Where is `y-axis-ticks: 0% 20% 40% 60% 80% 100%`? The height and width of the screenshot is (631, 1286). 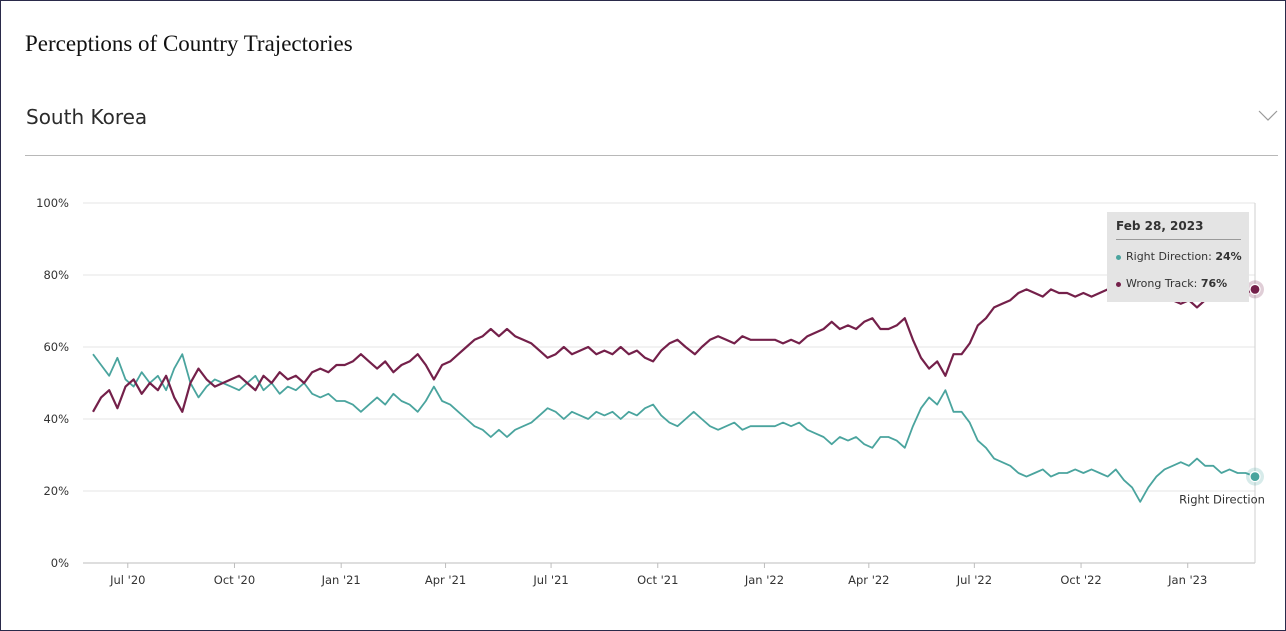 y-axis-ticks: 0% 20% 40% 60% 80% 100% is located at coordinates (52, 383).